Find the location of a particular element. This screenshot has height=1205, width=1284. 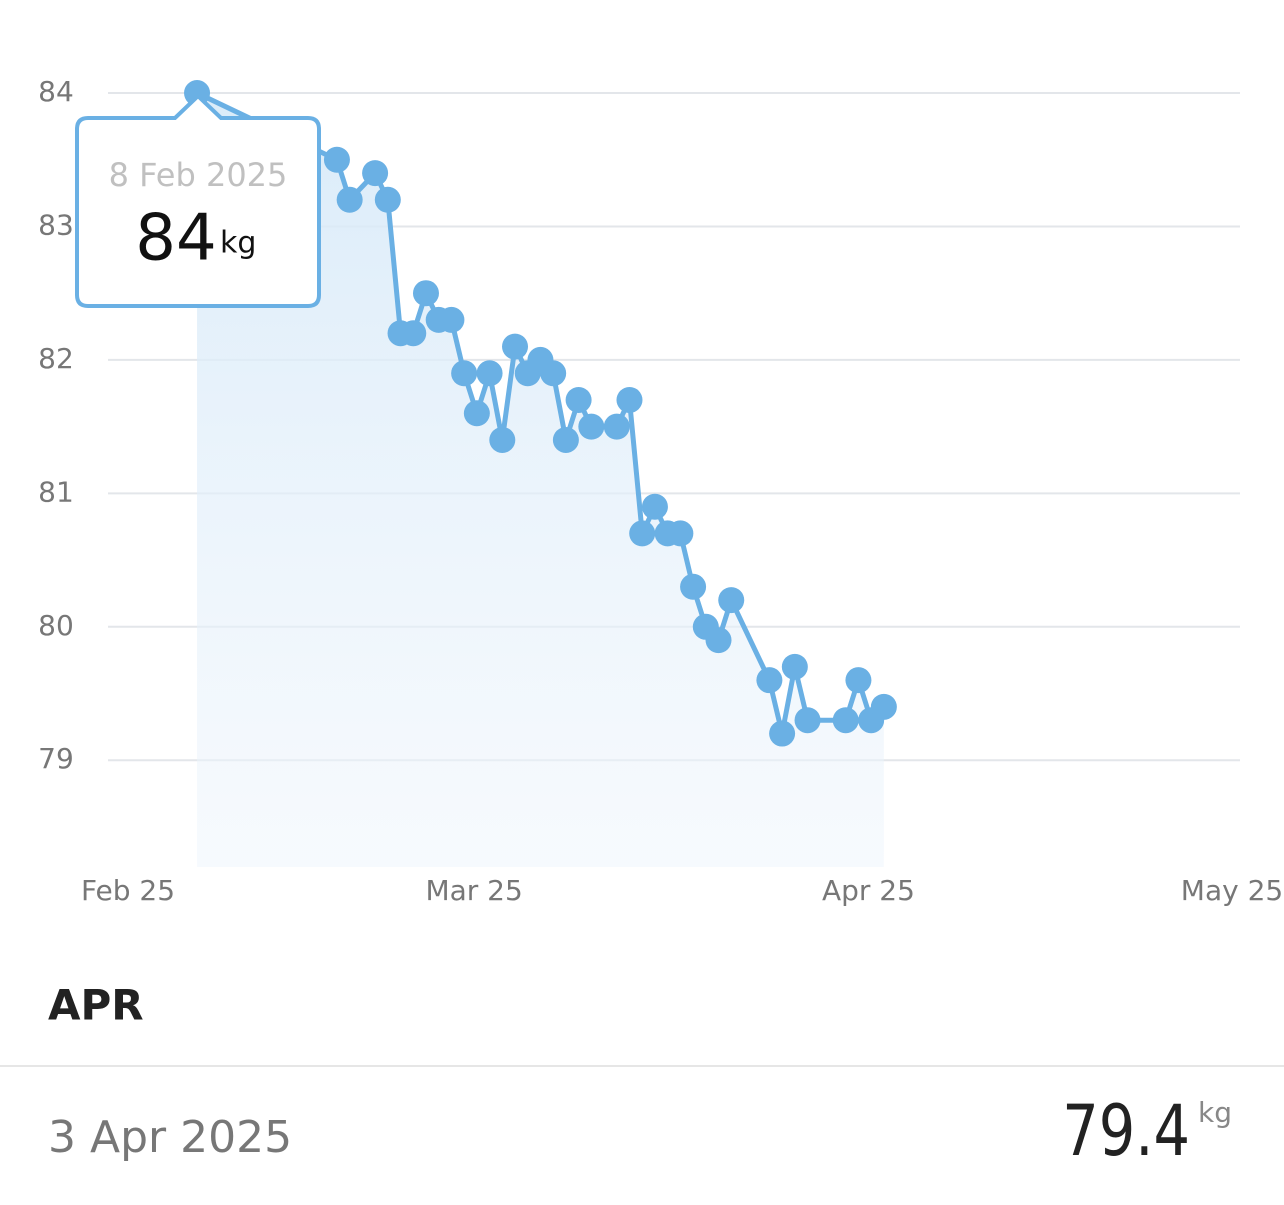

y-tick-label: 80 is located at coordinates (56, 625).